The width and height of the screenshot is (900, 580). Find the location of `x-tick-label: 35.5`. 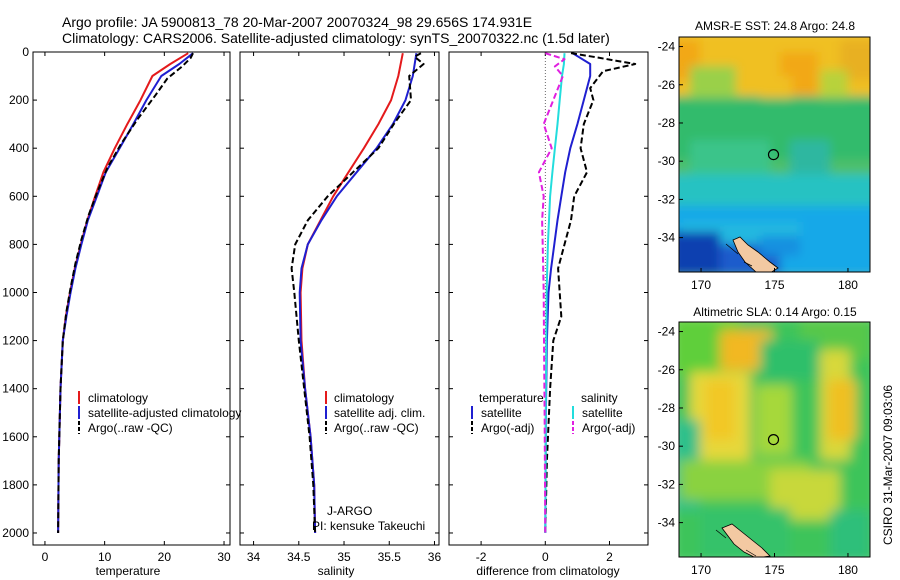

x-tick-label: 35.5 is located at coordinates (390, 557).